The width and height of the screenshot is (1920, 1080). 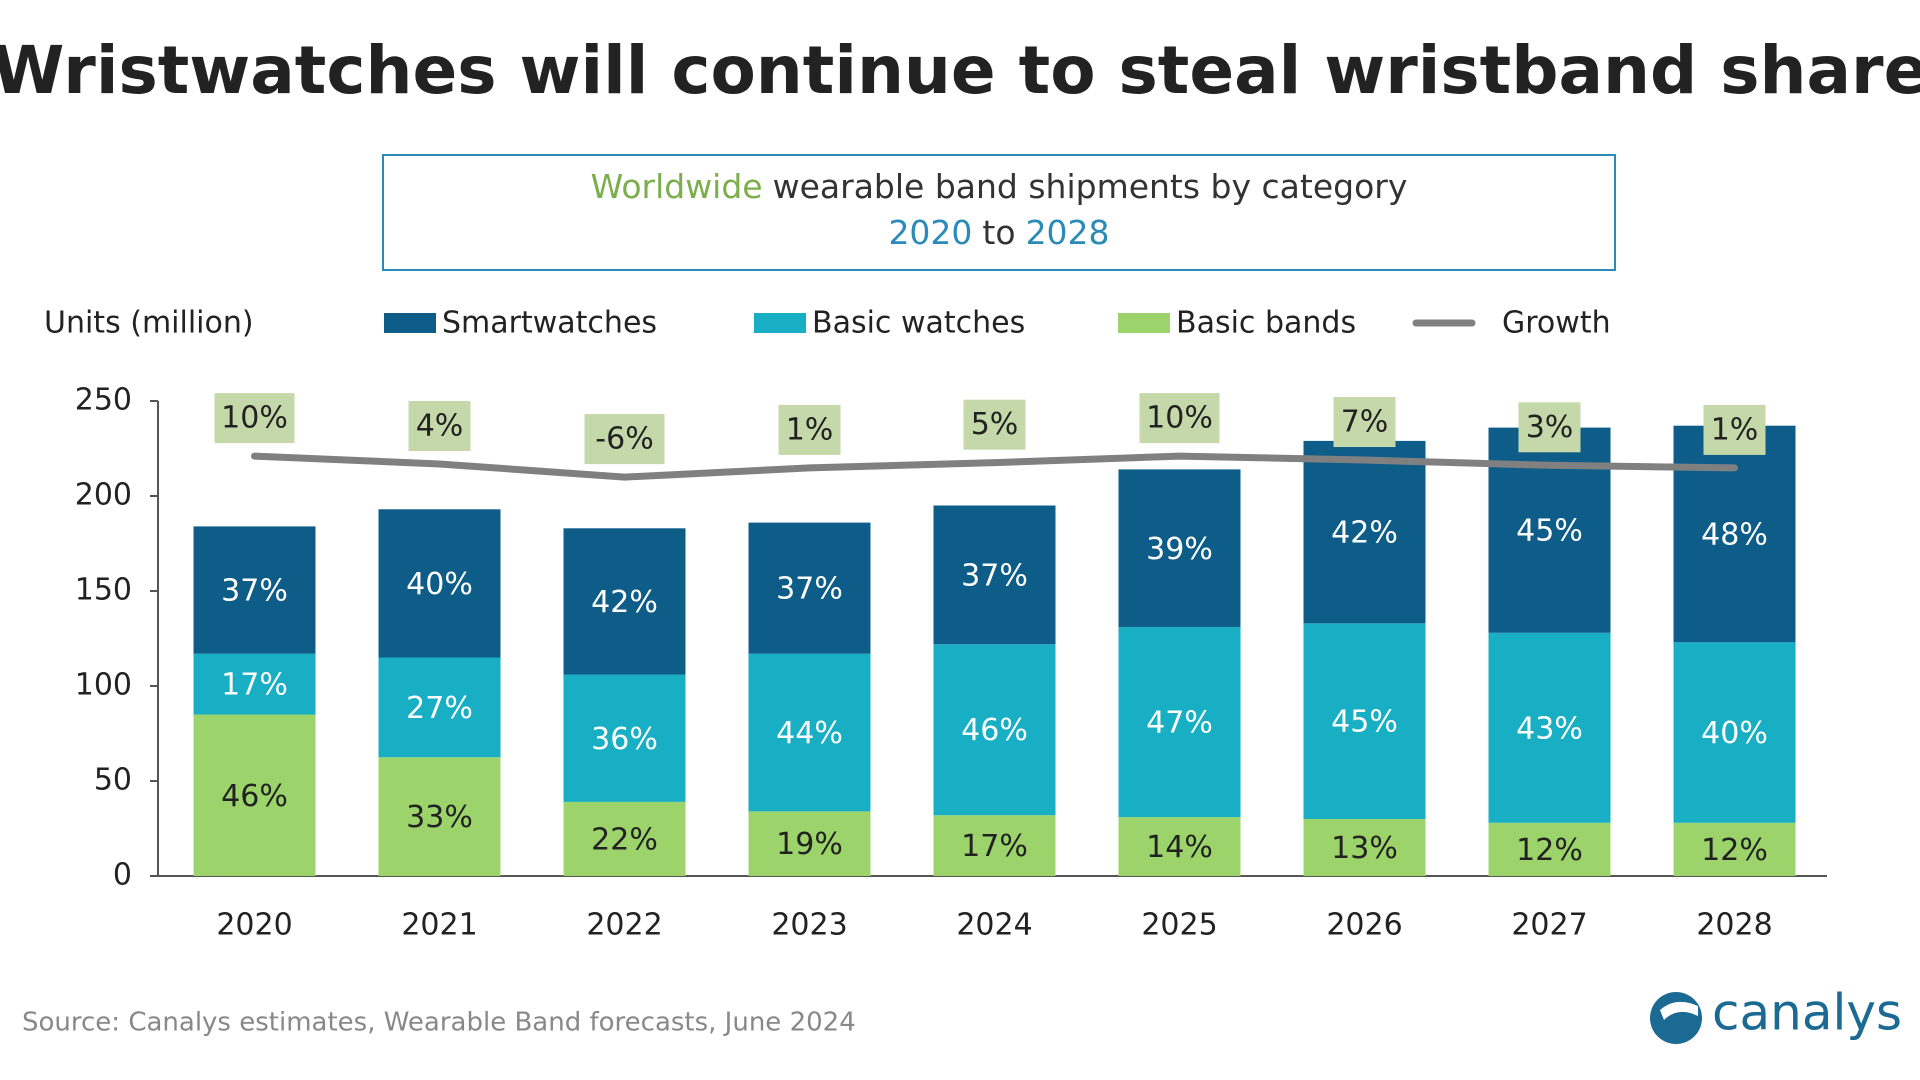 I want to click on y-tick-label: 200, so click(x=103, y=495).